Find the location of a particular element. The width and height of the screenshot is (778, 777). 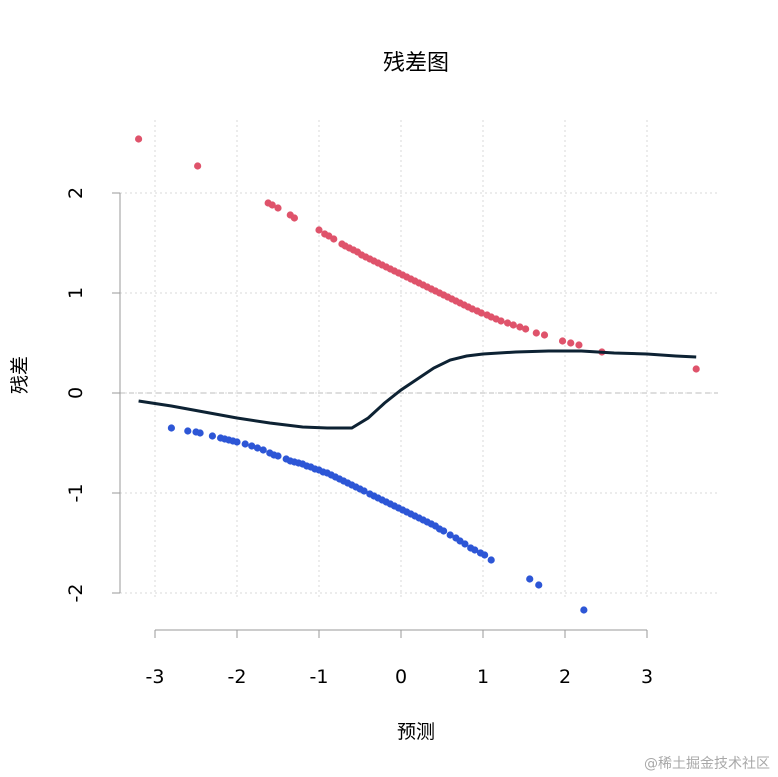

smooth-line is located at coordinates (417, 389).